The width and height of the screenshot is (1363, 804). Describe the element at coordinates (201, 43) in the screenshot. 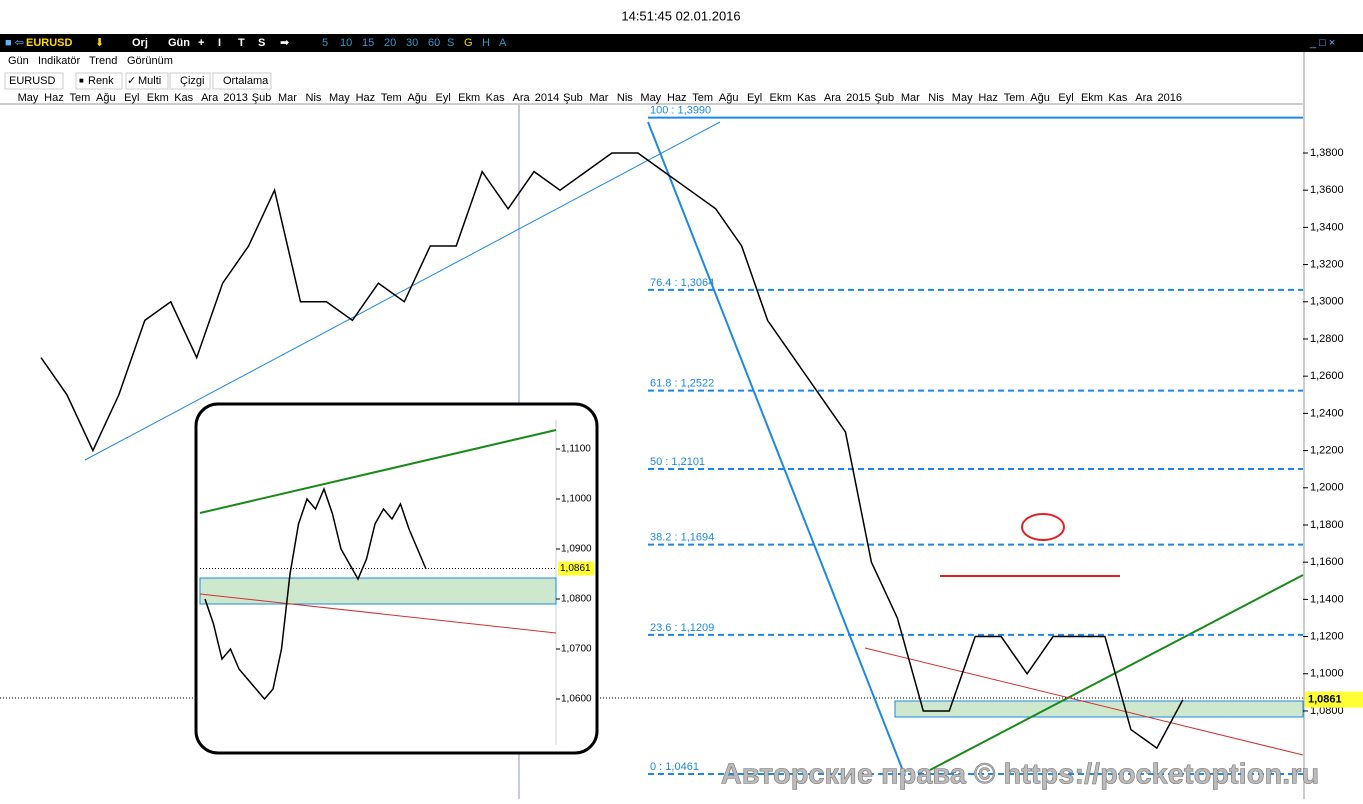

I see `toolbar-item: +` at that location.